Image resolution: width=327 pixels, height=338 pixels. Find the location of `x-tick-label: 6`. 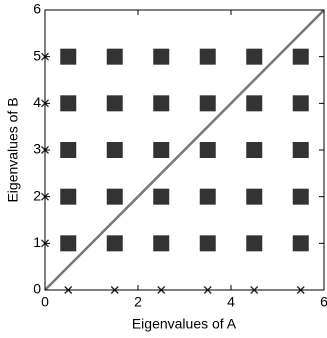

x-tick-label: 6 is located at coordinates (323, 302).